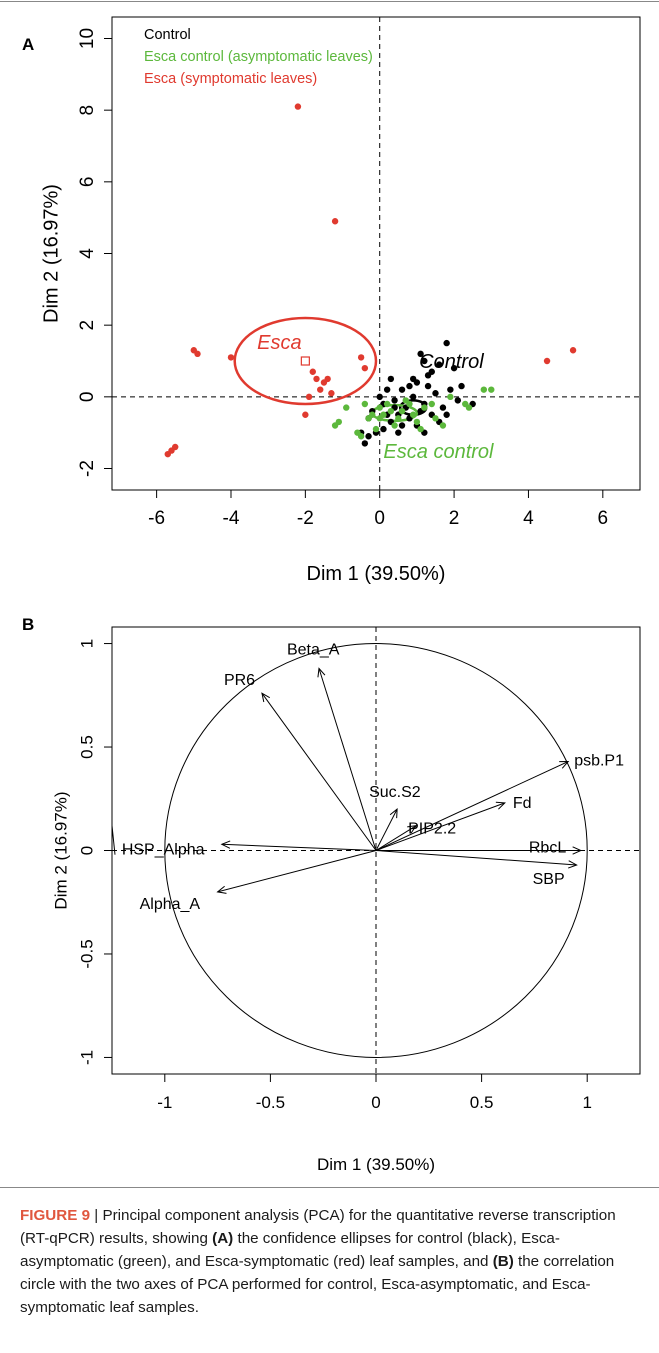  Describe the element at coordinates (549, 879) in the screenshot. I see `variable-label: SBP` at that location.